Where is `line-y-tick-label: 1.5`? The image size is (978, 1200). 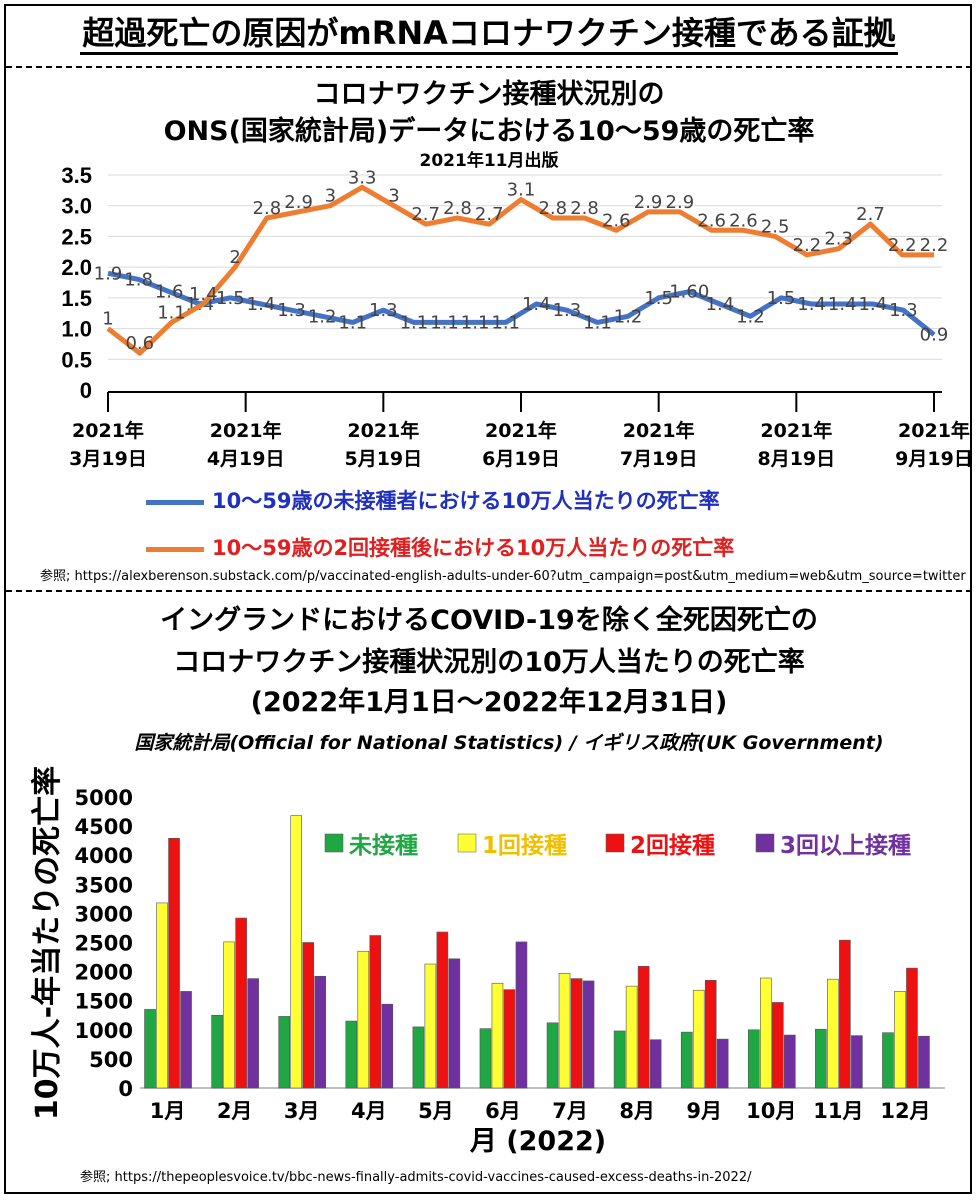
line-y-tick-label: 1.5 is located at coordinates (76, 298).